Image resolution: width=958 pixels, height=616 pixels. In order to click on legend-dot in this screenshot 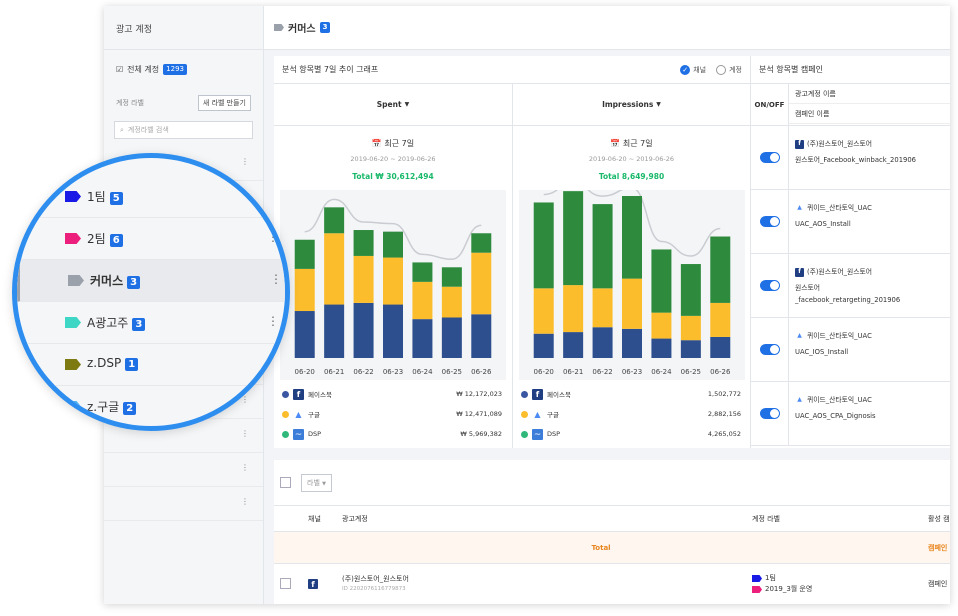, I will do `click(285, 394)`.